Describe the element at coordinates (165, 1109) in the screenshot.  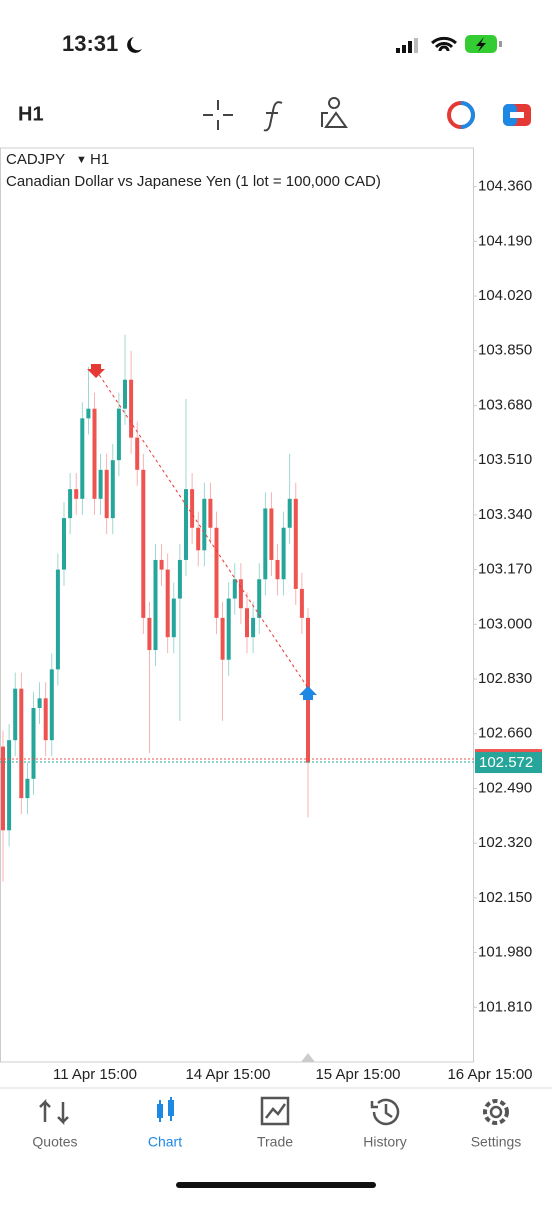
I see `chart-tab-icon` at that location.